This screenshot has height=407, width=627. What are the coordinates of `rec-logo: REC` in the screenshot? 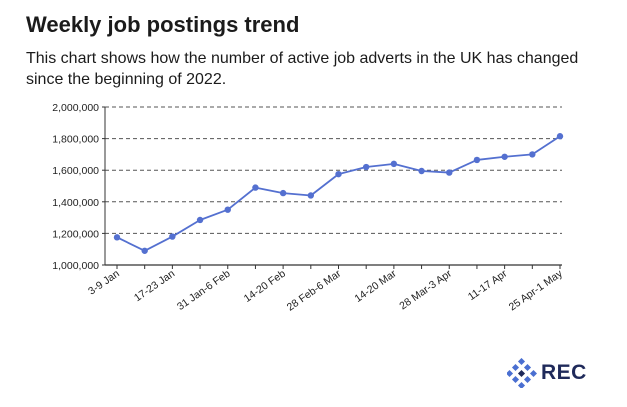 It's located at (547, 373).